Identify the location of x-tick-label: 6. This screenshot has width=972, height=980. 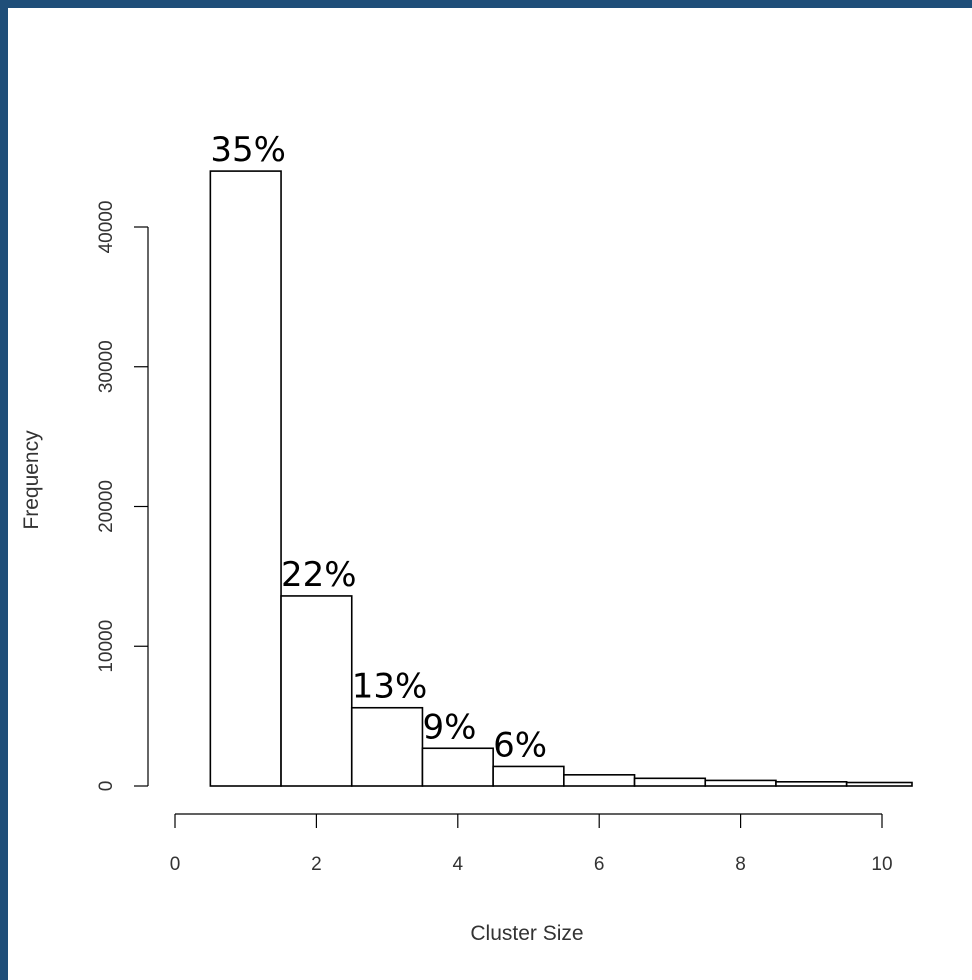
(599, 864).